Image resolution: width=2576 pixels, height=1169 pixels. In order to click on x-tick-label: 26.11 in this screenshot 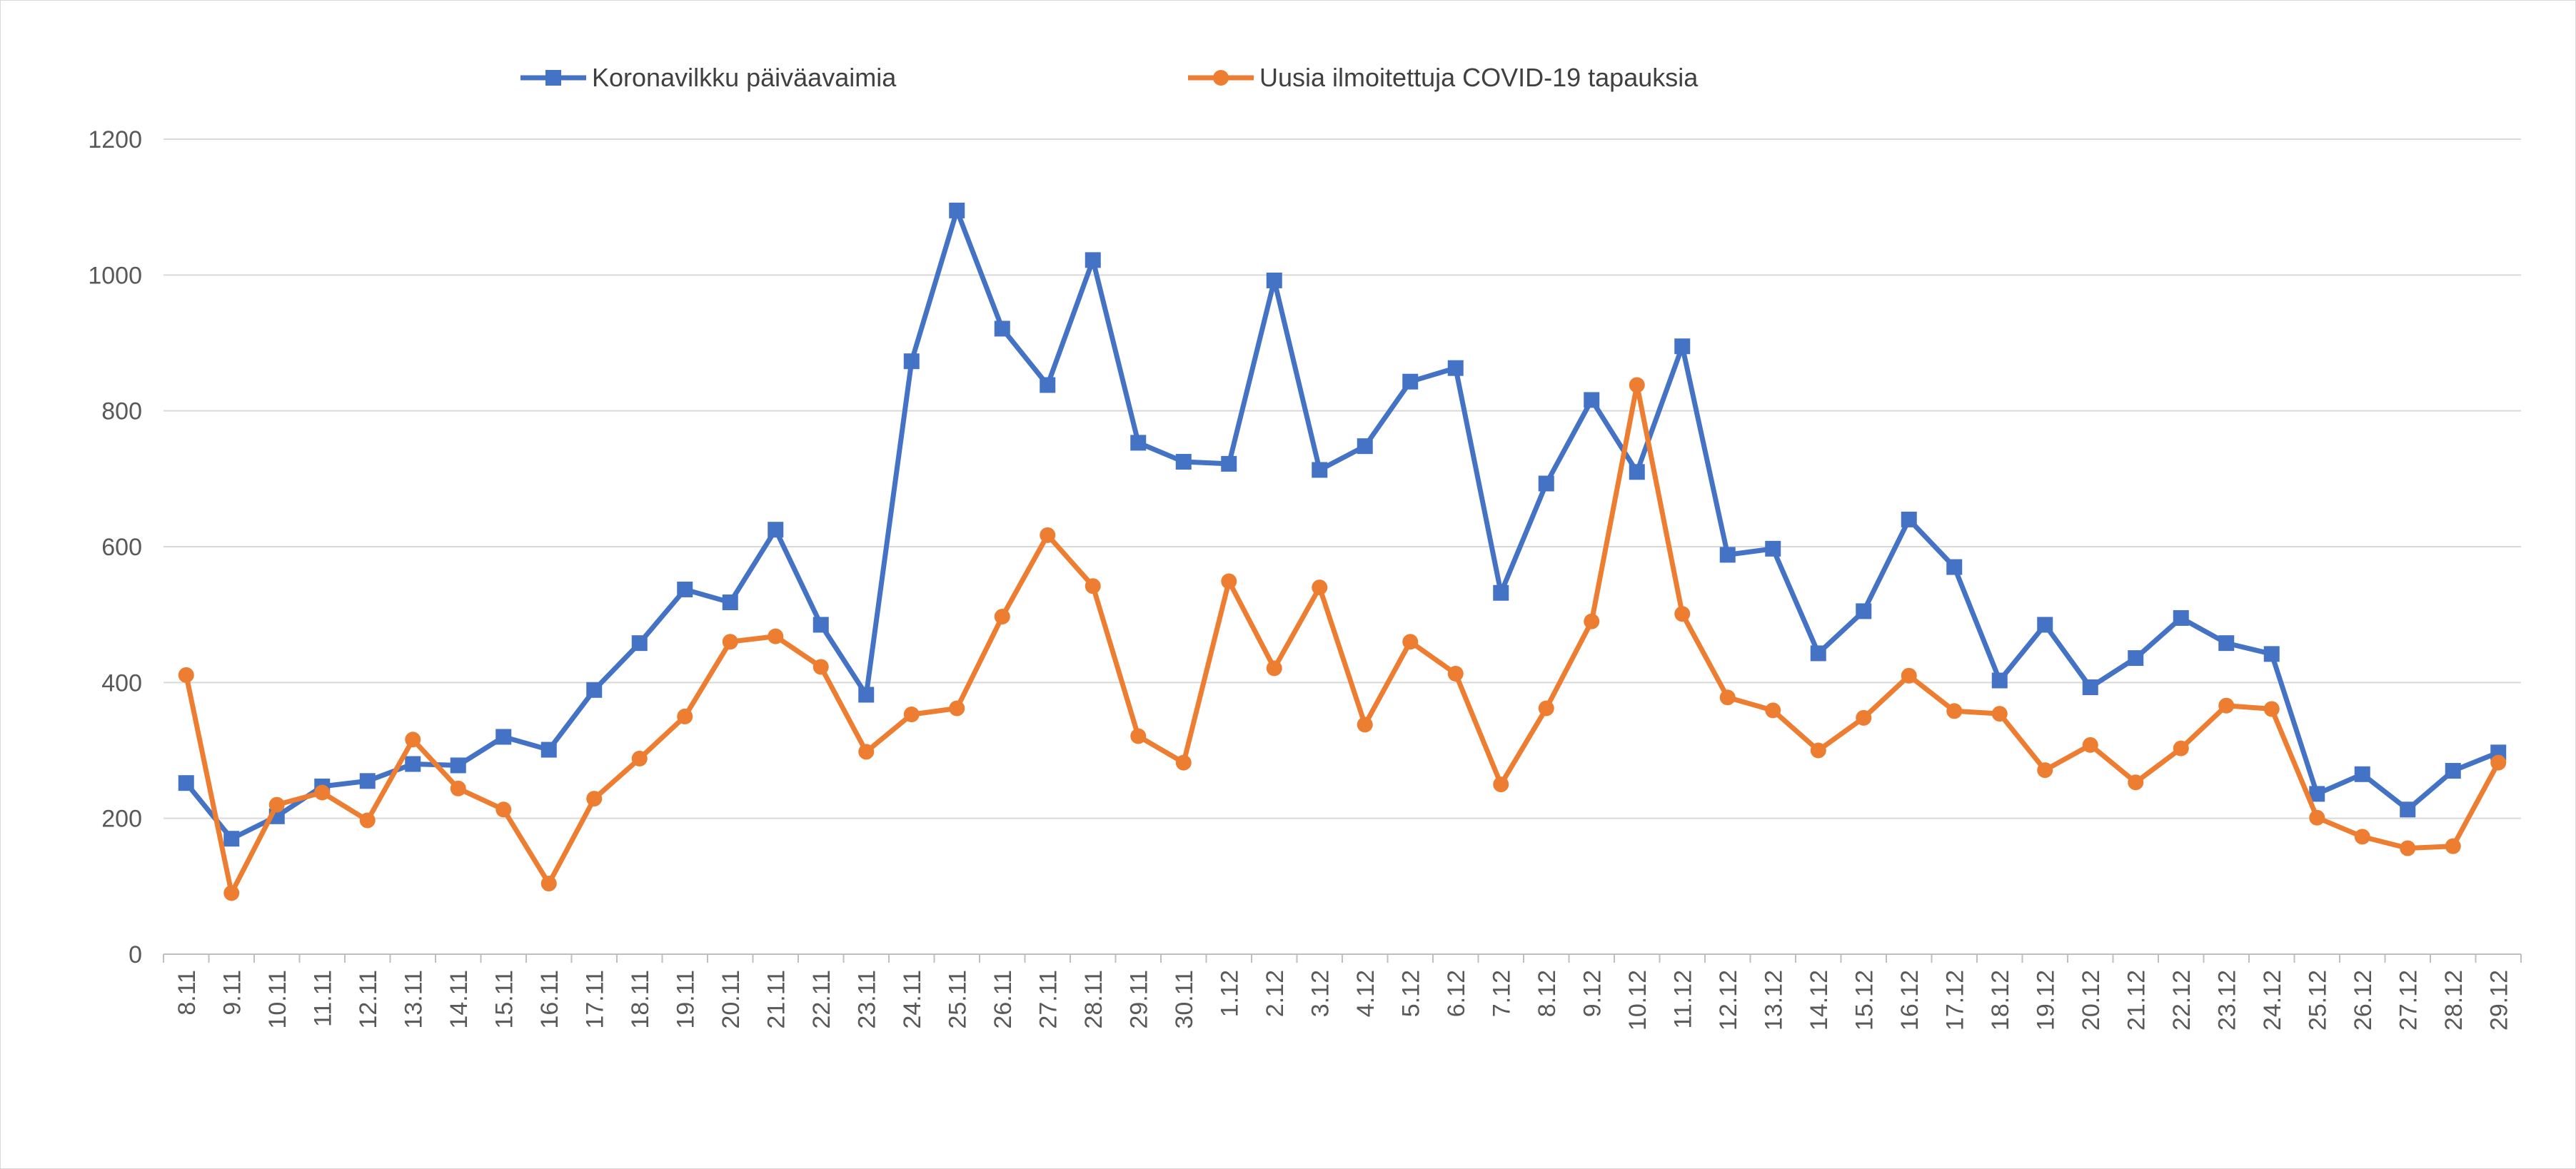, I will do `click(1003, 999)`.